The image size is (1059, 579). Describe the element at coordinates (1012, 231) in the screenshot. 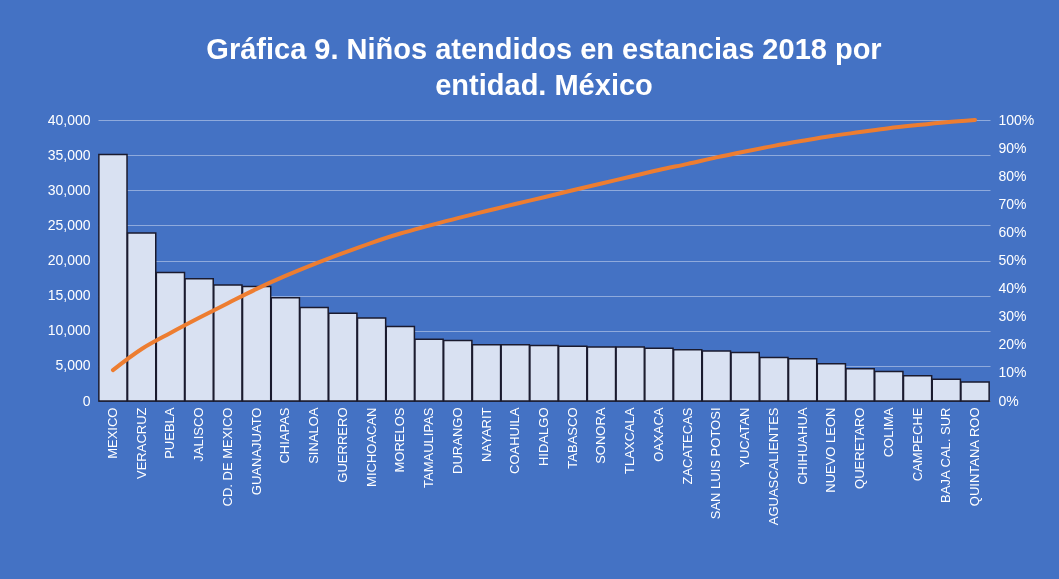

I see `y2-tick-label: 60%` at that location.